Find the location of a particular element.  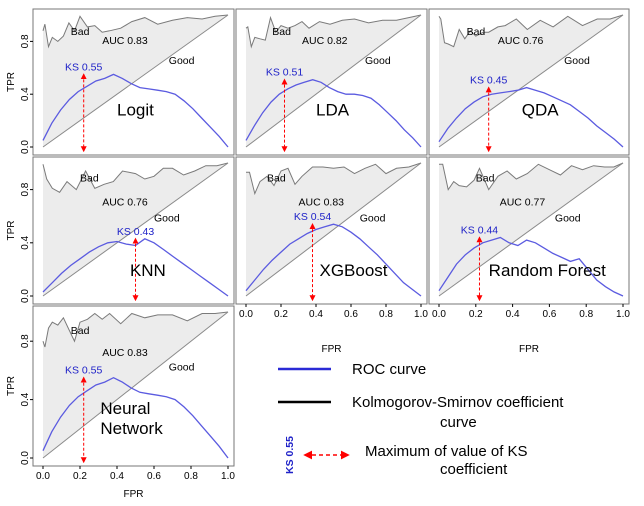

legend-max-label-2: coefficient is located at coordinates (474, 469).